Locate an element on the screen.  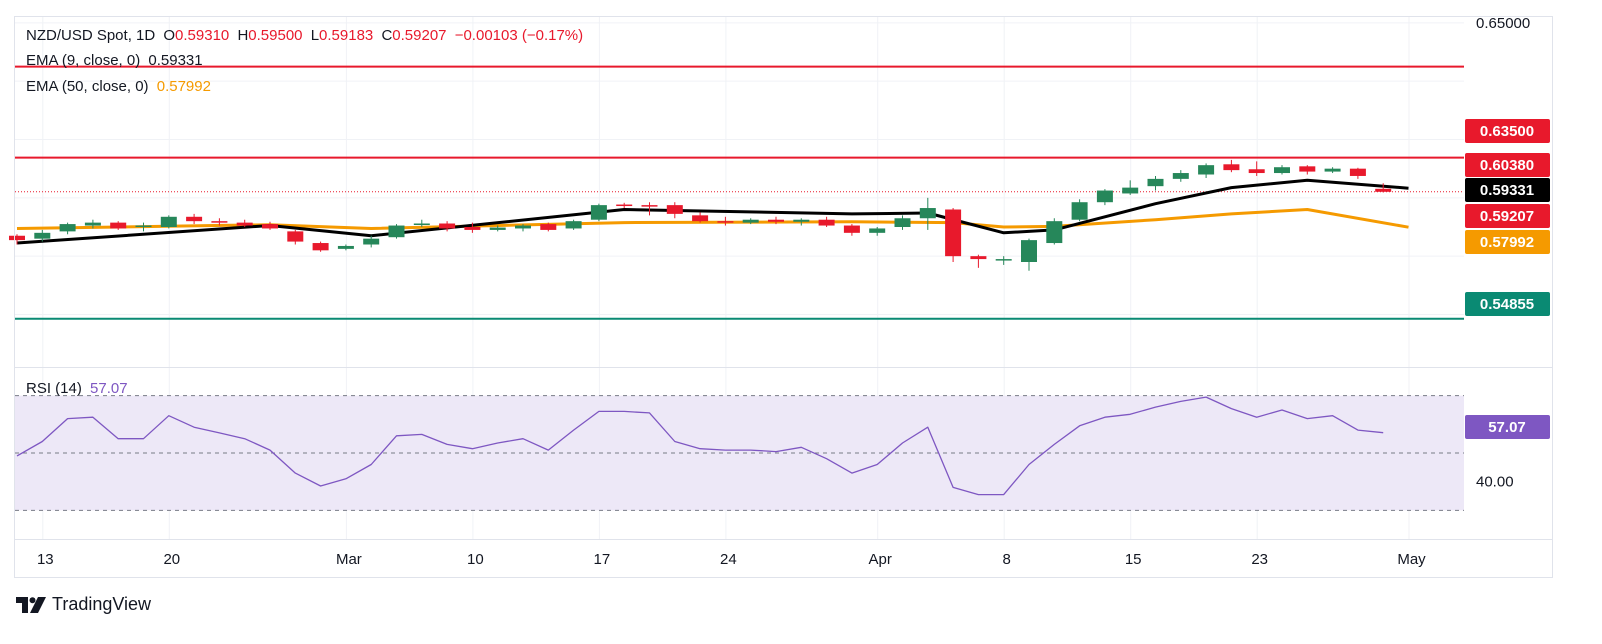
time-axis-label: Mar is located at coordinates (349, 559).